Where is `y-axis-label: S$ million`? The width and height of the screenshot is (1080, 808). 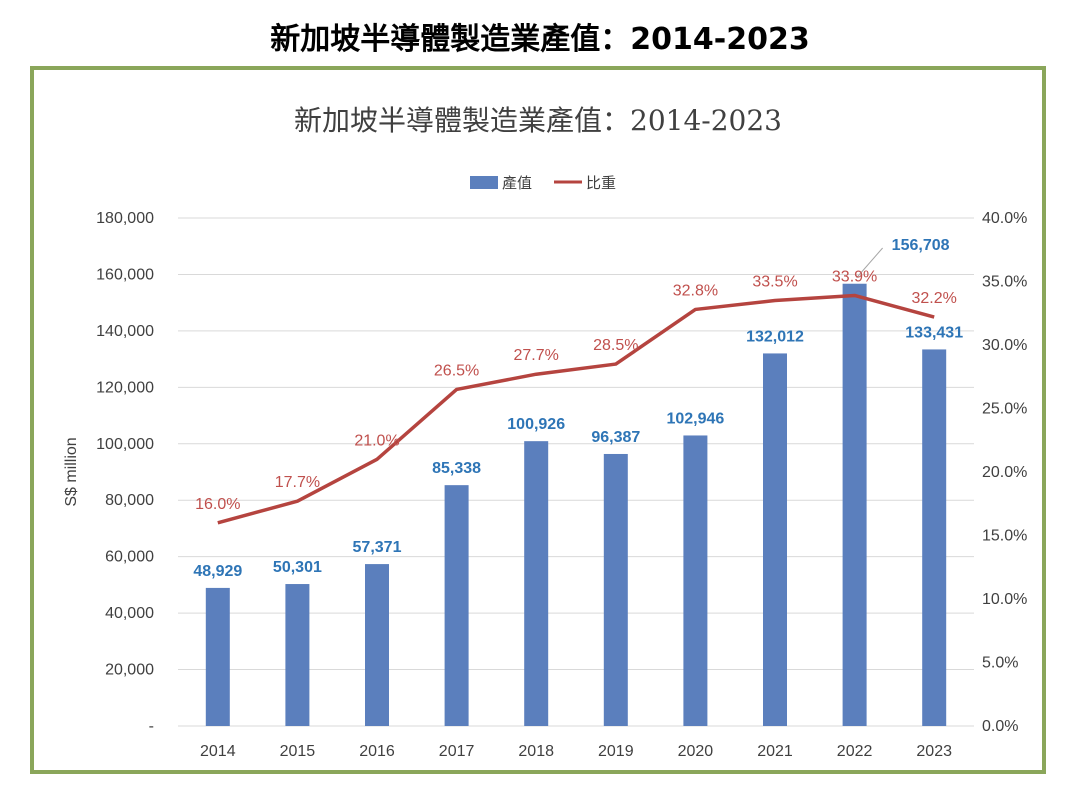 y-axis-label: S$ million is located at coordinates (71, 471).